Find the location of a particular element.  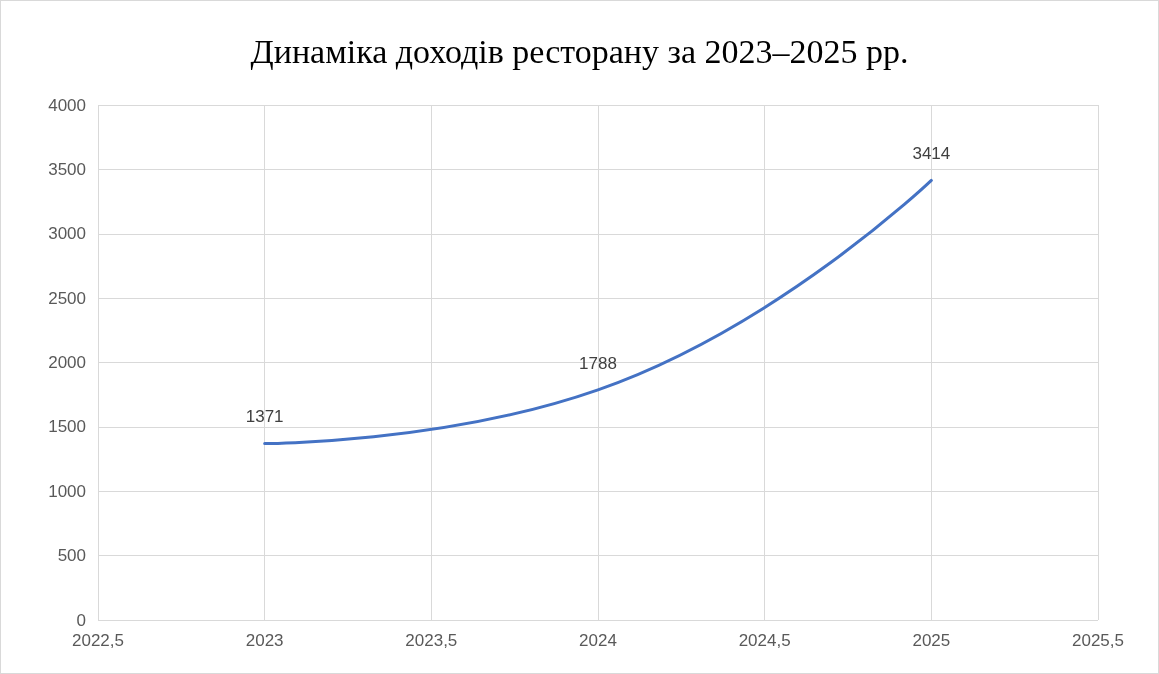

x-tick-label: 2025 is located at coordinates (931, 640).